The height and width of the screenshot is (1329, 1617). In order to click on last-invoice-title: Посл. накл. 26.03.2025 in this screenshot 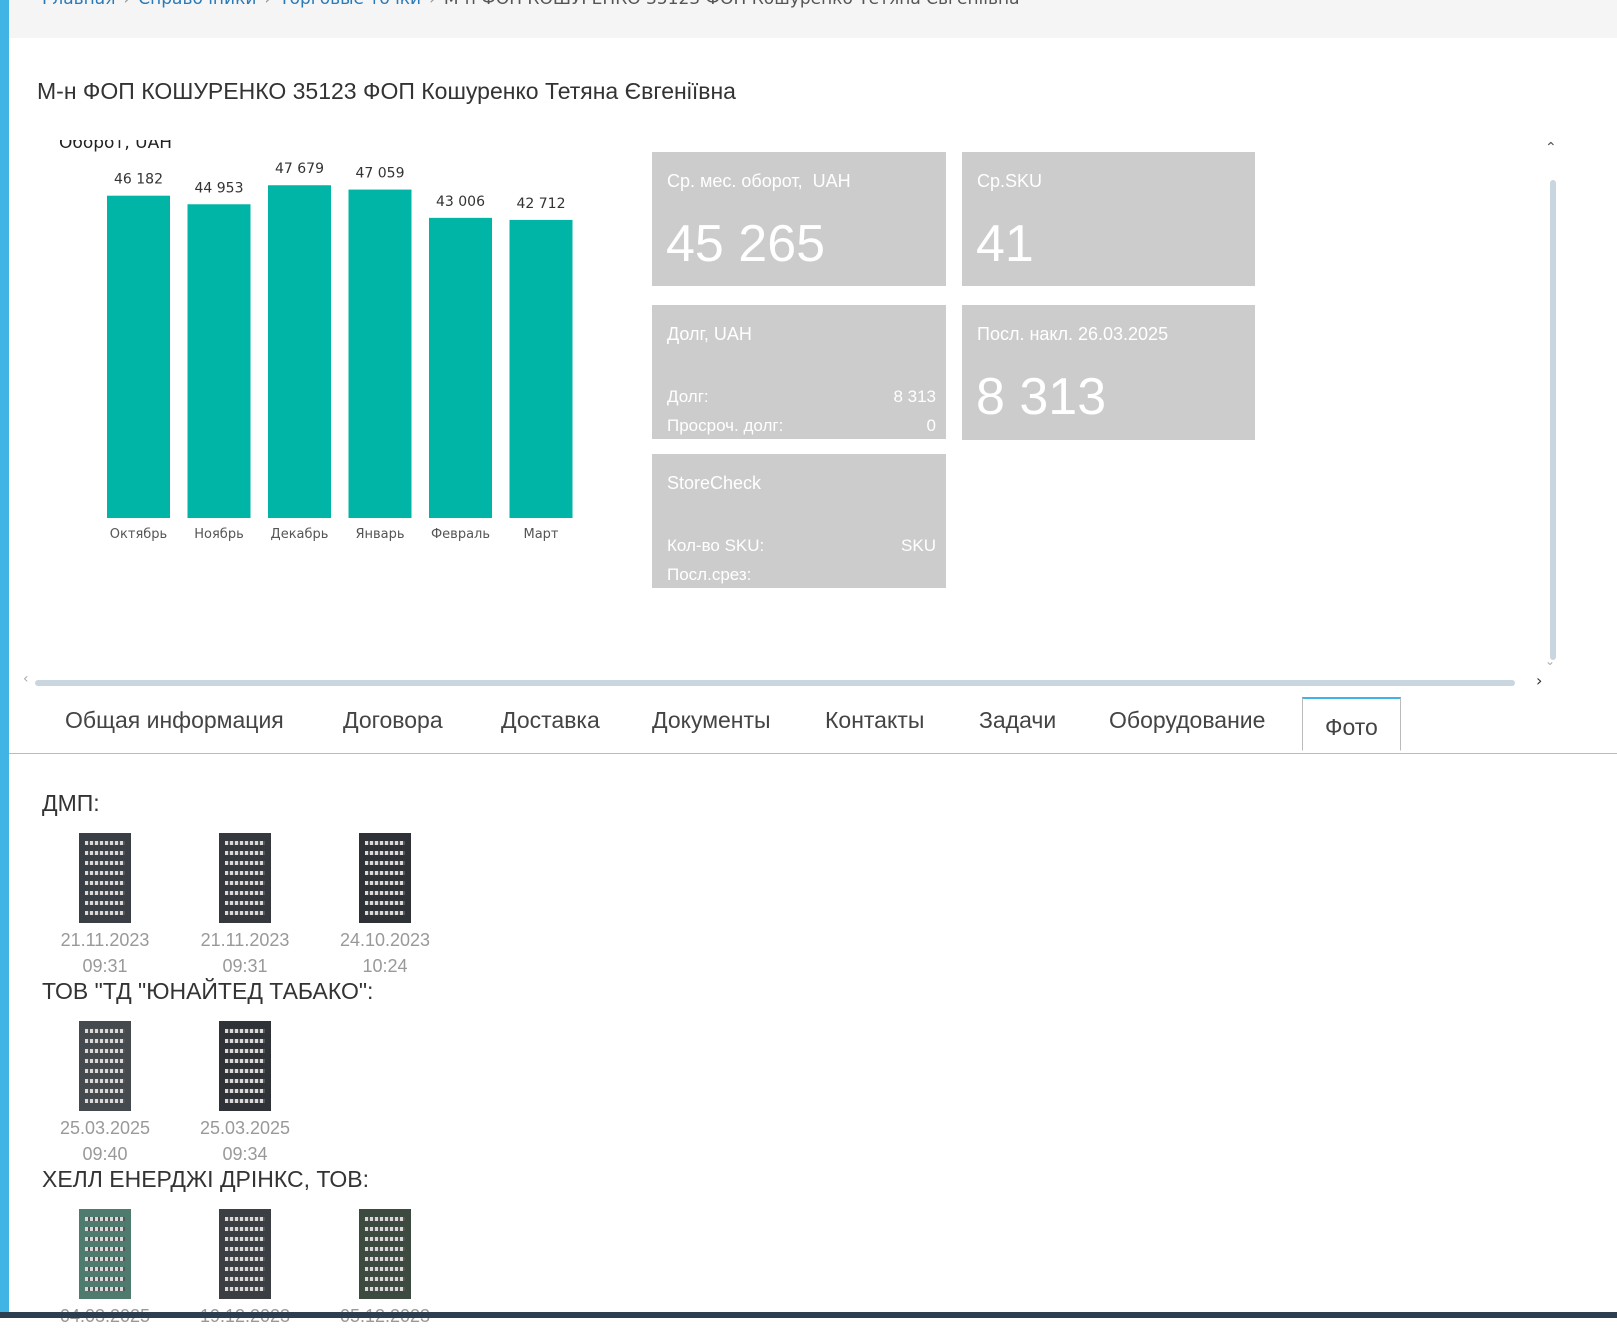, I will do `click(1073, 334)`.